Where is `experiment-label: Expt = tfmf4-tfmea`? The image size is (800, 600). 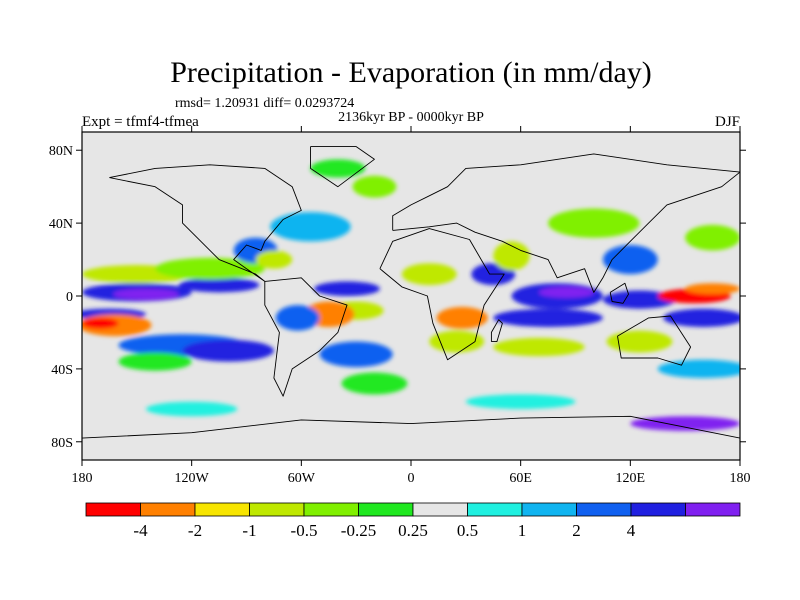
experiment-label: Expt = tfmf4-tfmea is located at coordinates (140, 122).